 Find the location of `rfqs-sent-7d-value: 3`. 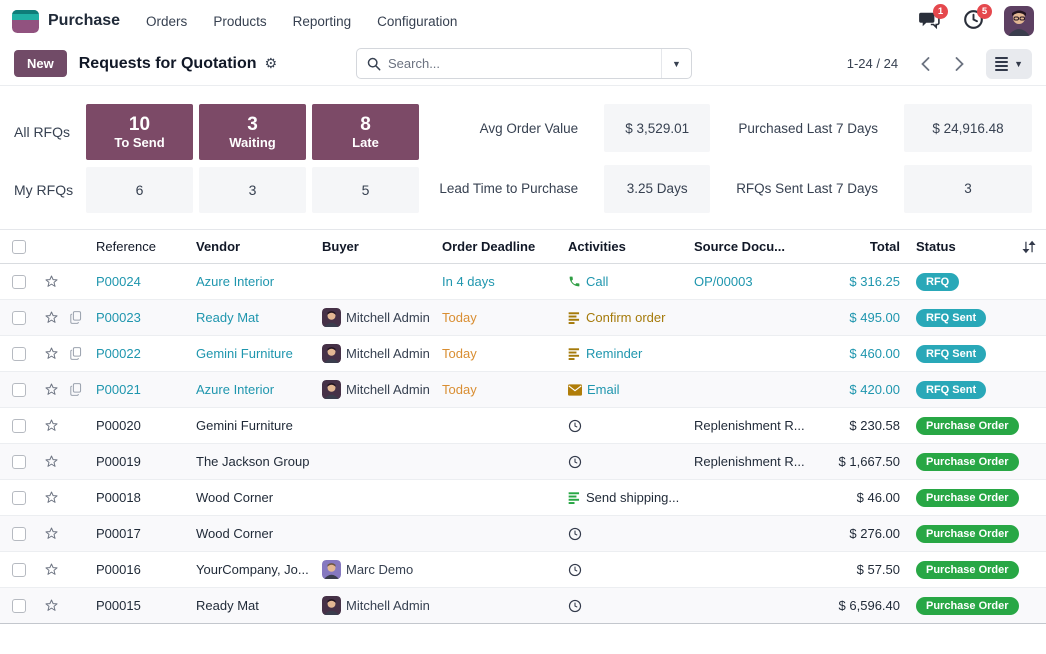

rfqs-sent-7d-value: 3 is located at coordinates (968, 188).